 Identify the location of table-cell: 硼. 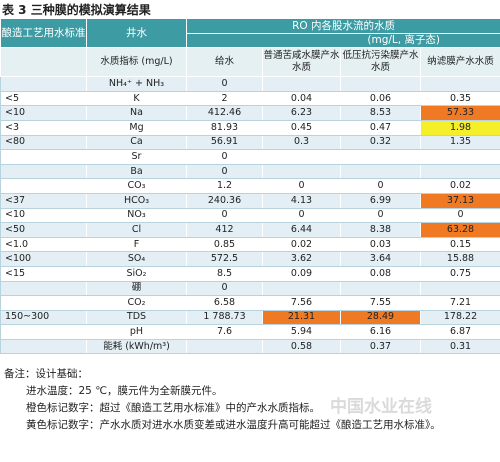
(136, 288).